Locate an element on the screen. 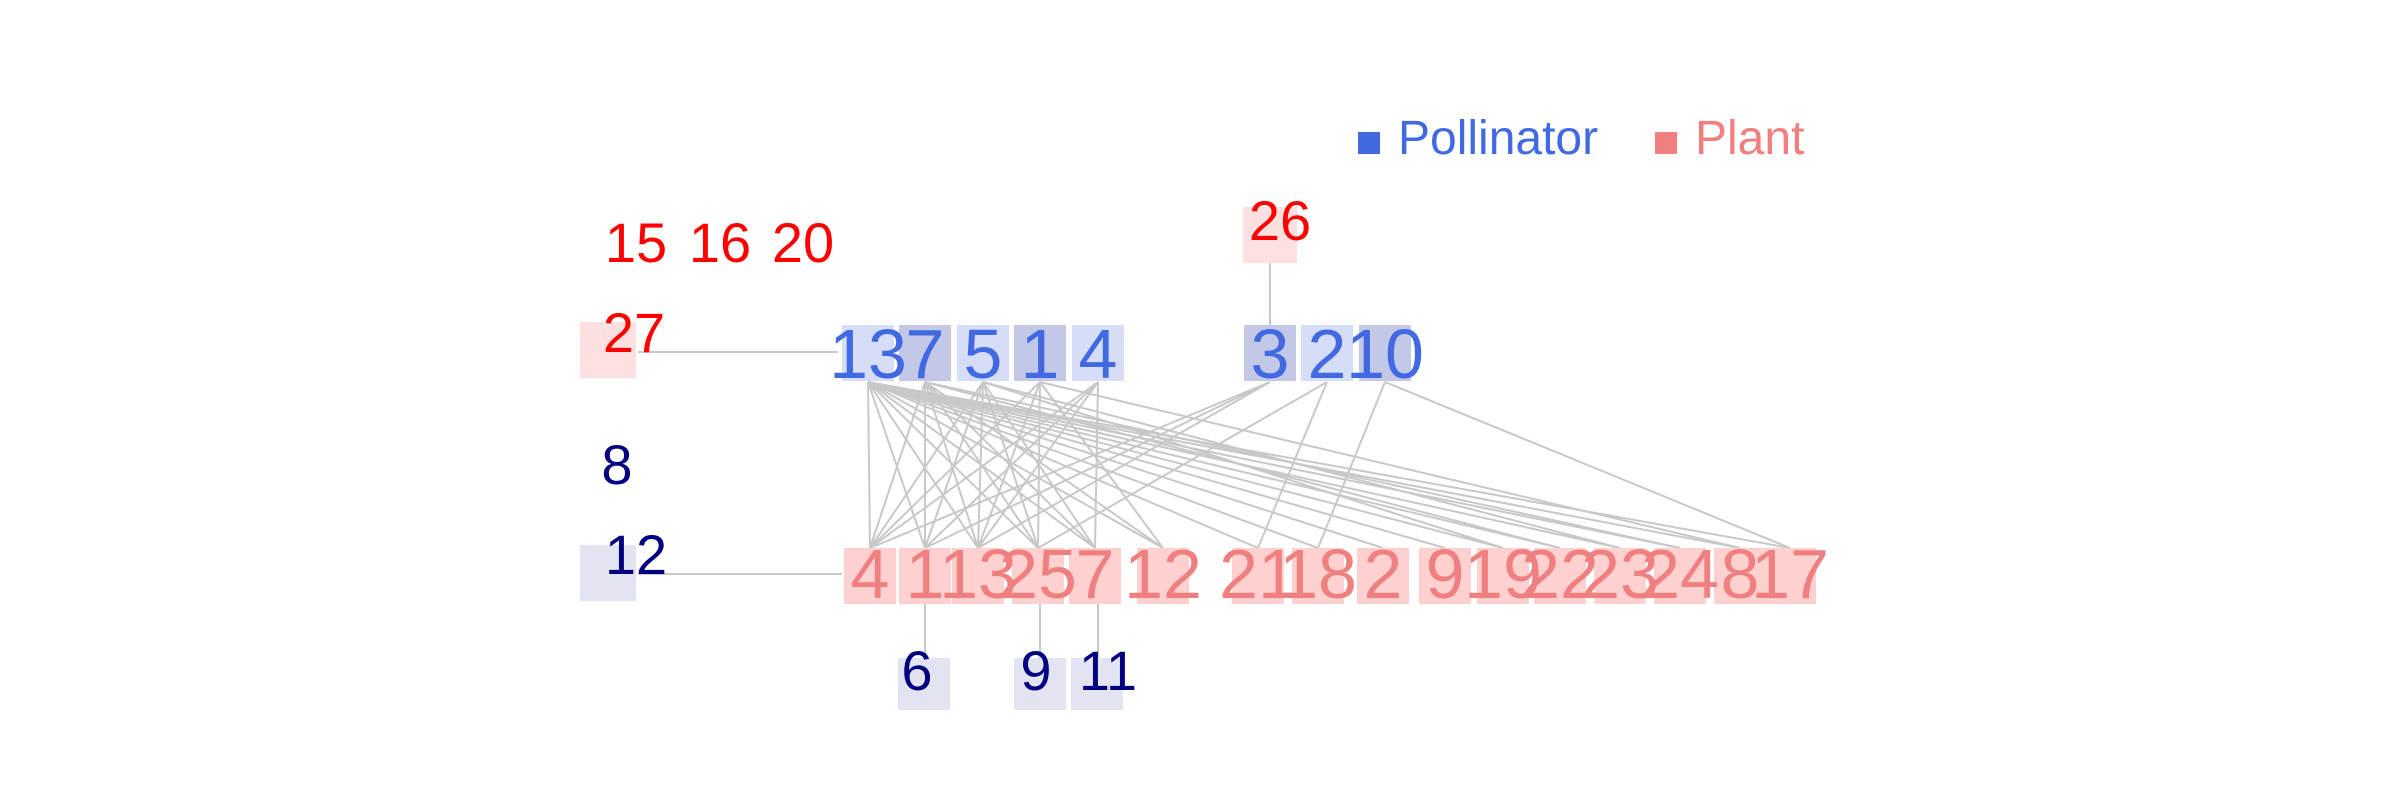 The height and width of the screenshot is (797, 2400). plant-node-12: 12 is located at coordinates (1163, 574).